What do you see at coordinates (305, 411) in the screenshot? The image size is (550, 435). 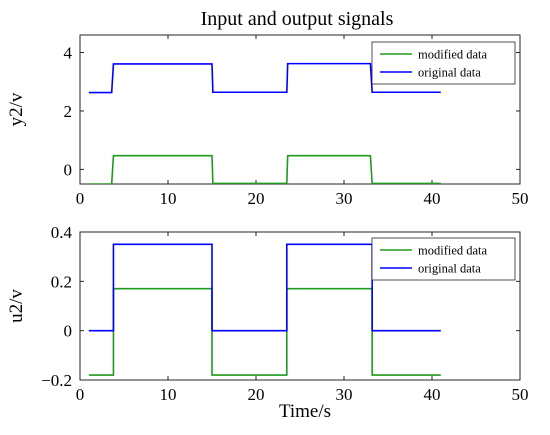 I see `x-axis-label: Time/s` at bounding box center [305, 411].